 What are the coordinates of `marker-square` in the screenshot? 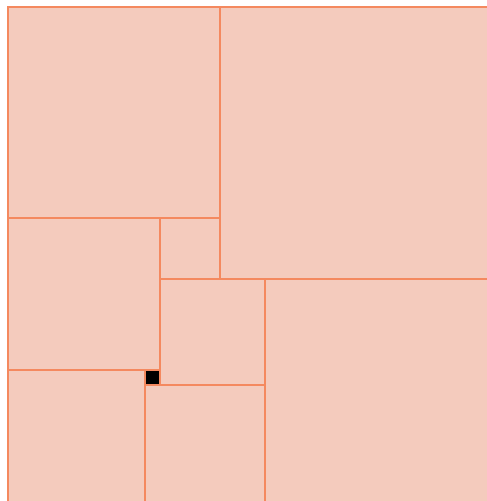 It's located at (152, 377).